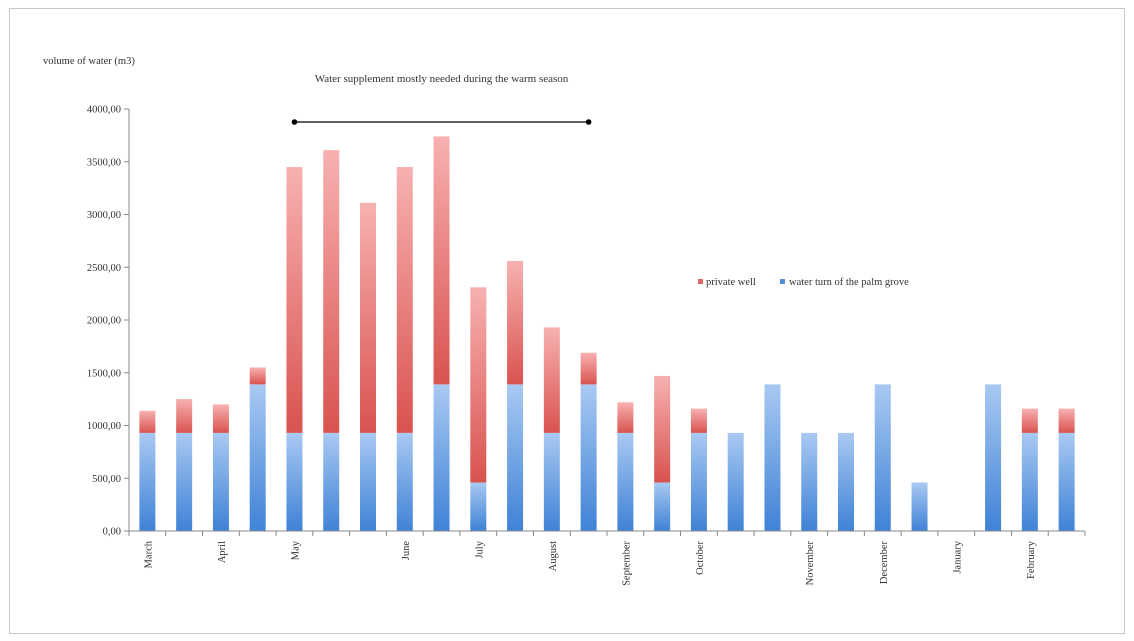 The width and height of the screenshot is (1134, 641). What do you see at coordinates (104, 373) in the screenshot?
I see `y-tick-label: 1500,00` at bounding box center [104, 373].